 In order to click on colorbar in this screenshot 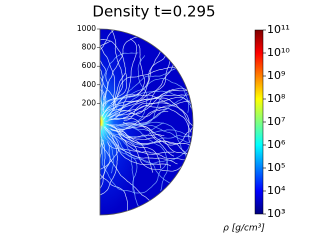, I will do `click(259, 122)`.